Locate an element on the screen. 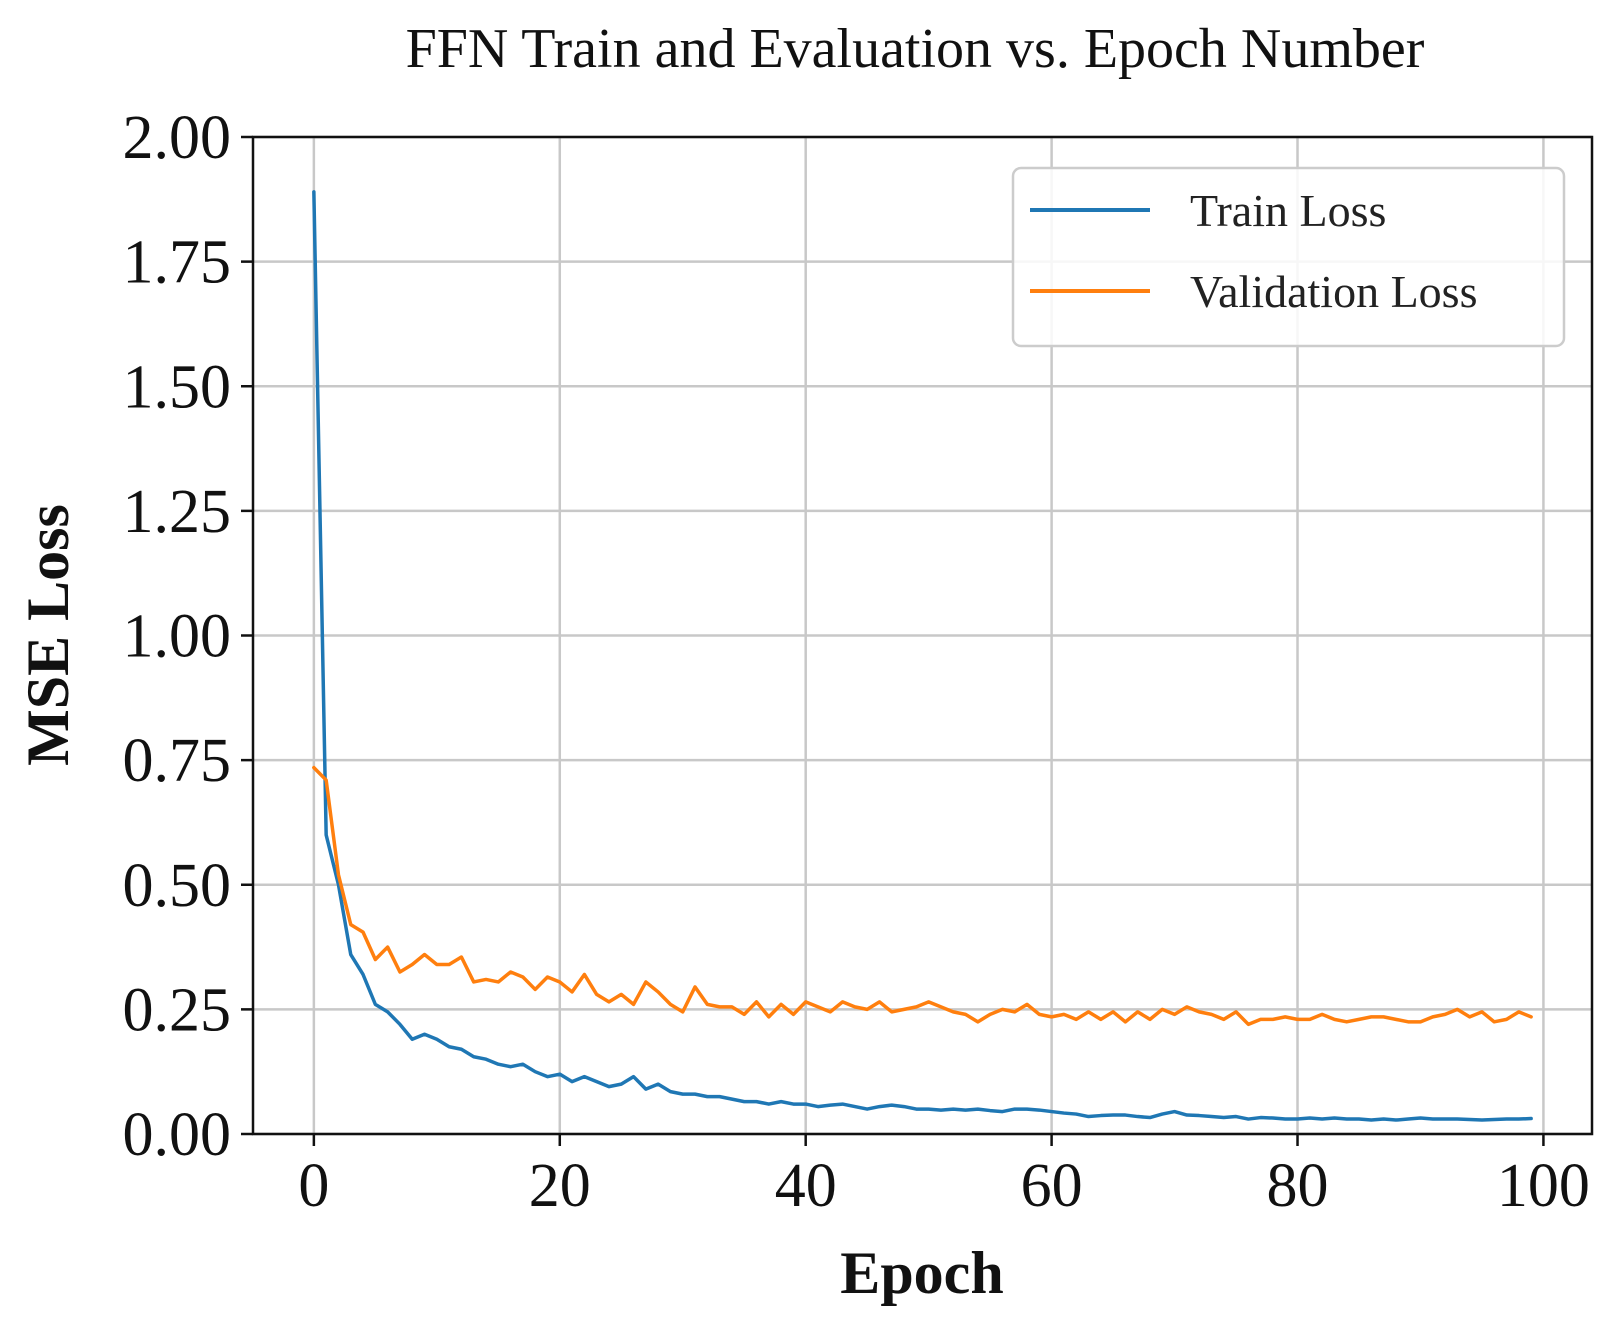 The image size is (1620, 1317). legend-frame is located at coordinates (1288, 257).